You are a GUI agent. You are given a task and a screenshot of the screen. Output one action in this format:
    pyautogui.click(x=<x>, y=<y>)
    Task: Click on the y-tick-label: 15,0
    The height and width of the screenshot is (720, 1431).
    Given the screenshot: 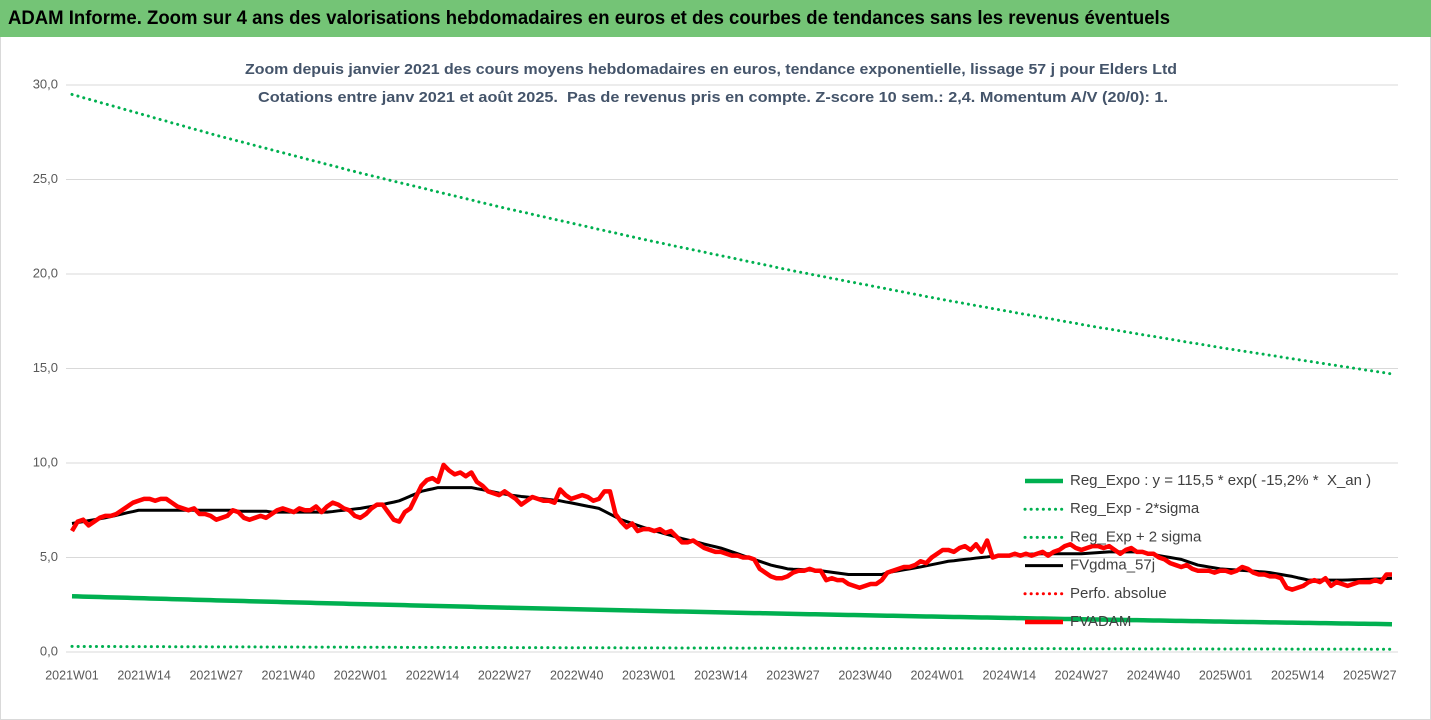 What is the action you would take?
    pyautogui.click(x=45, y=367)
    